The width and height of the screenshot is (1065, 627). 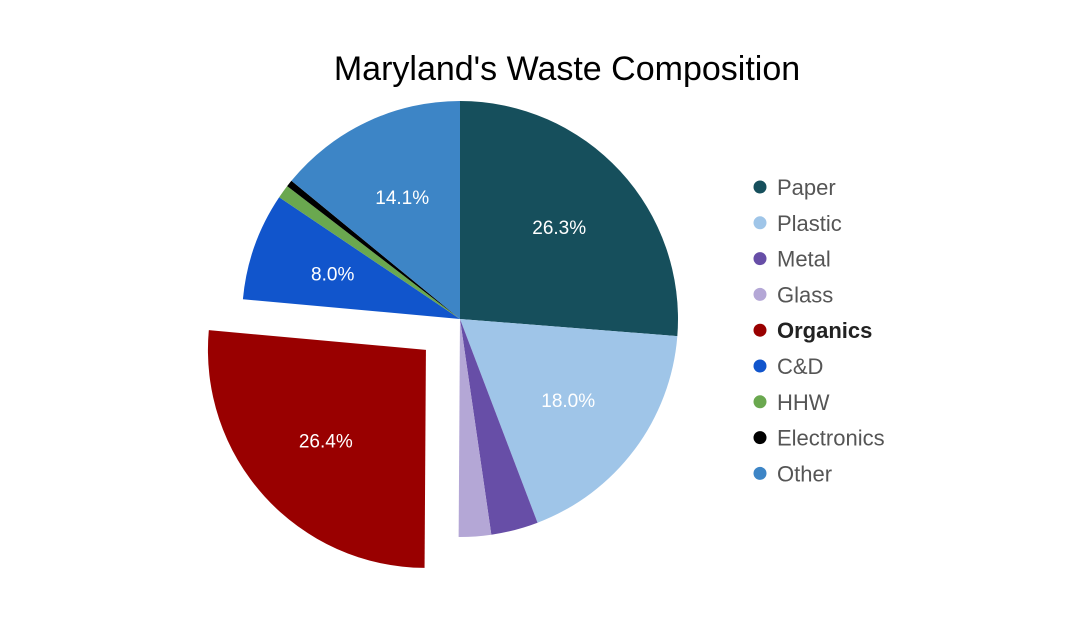 I want to click on legend-marker-candd, so click(x=760, y=366).